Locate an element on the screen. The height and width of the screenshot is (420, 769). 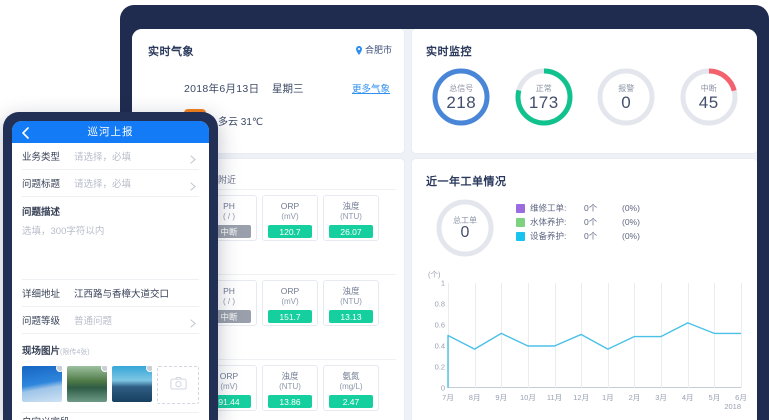
metric-value: 13.86 is located at coordinates (290, 401).